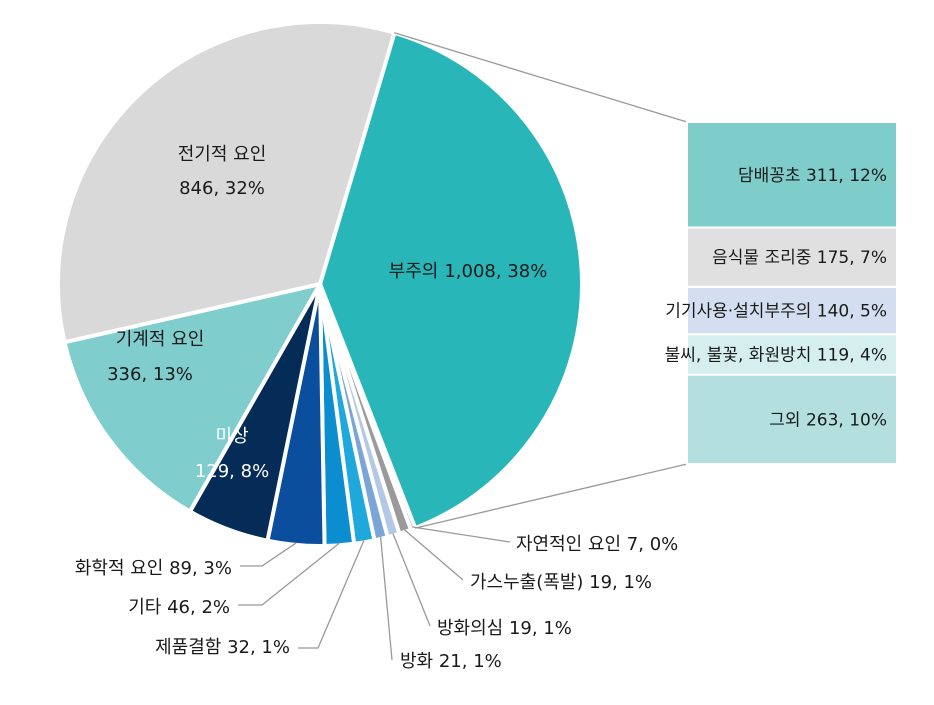  Describe the element at coordinates (222, 154) in the screenshot. I see `slice-label-electrical-name: 전기적 요인` at that location.